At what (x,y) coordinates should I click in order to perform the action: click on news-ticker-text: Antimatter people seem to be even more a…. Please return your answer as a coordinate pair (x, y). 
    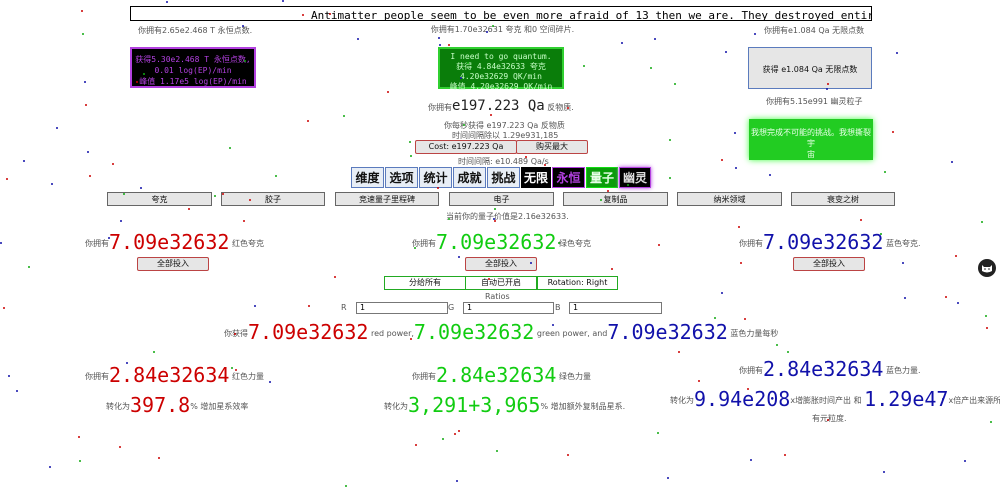
    Looking at the image, I should click on (591, 15).